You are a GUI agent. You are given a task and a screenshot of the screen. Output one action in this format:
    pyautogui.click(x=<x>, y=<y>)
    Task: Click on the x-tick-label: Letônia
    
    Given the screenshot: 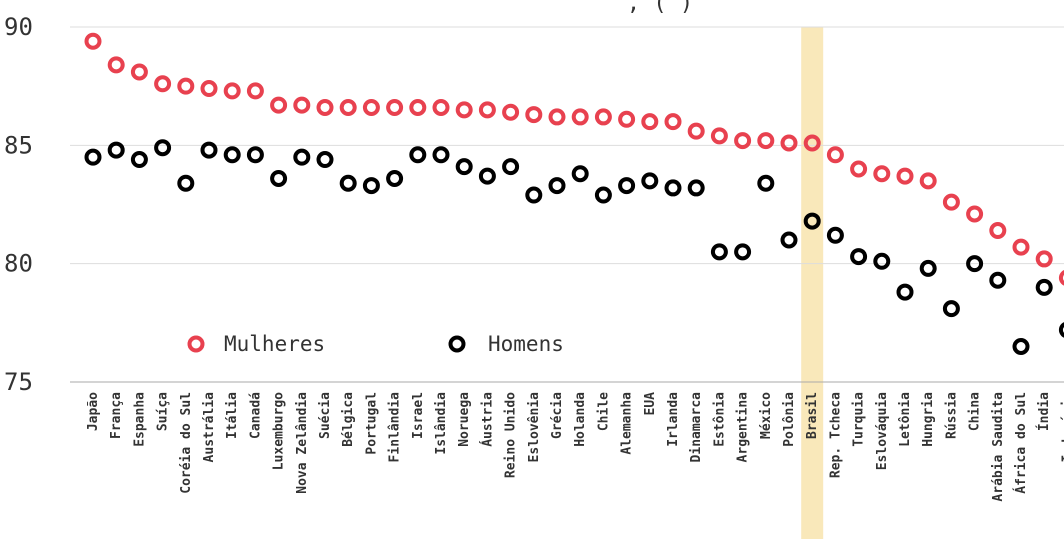 What is the action you would take?
    pyautogui.click(x=905, y=419)
    